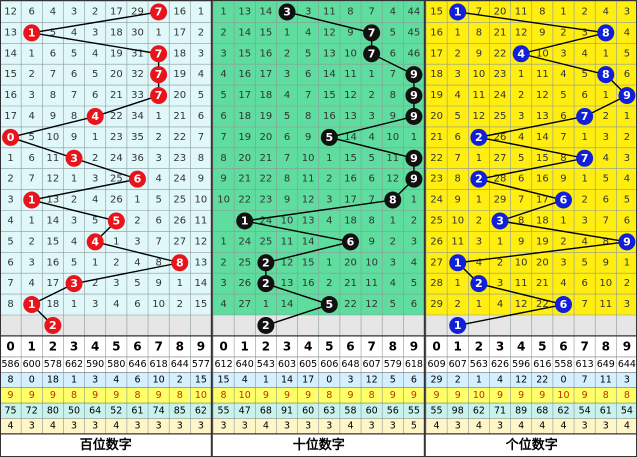 This screenshot has width=637, height=457. What do you see at coordinates (266, 200) in the screenshot?
I see `missing-count: 23` at bounding box center [266, 200].